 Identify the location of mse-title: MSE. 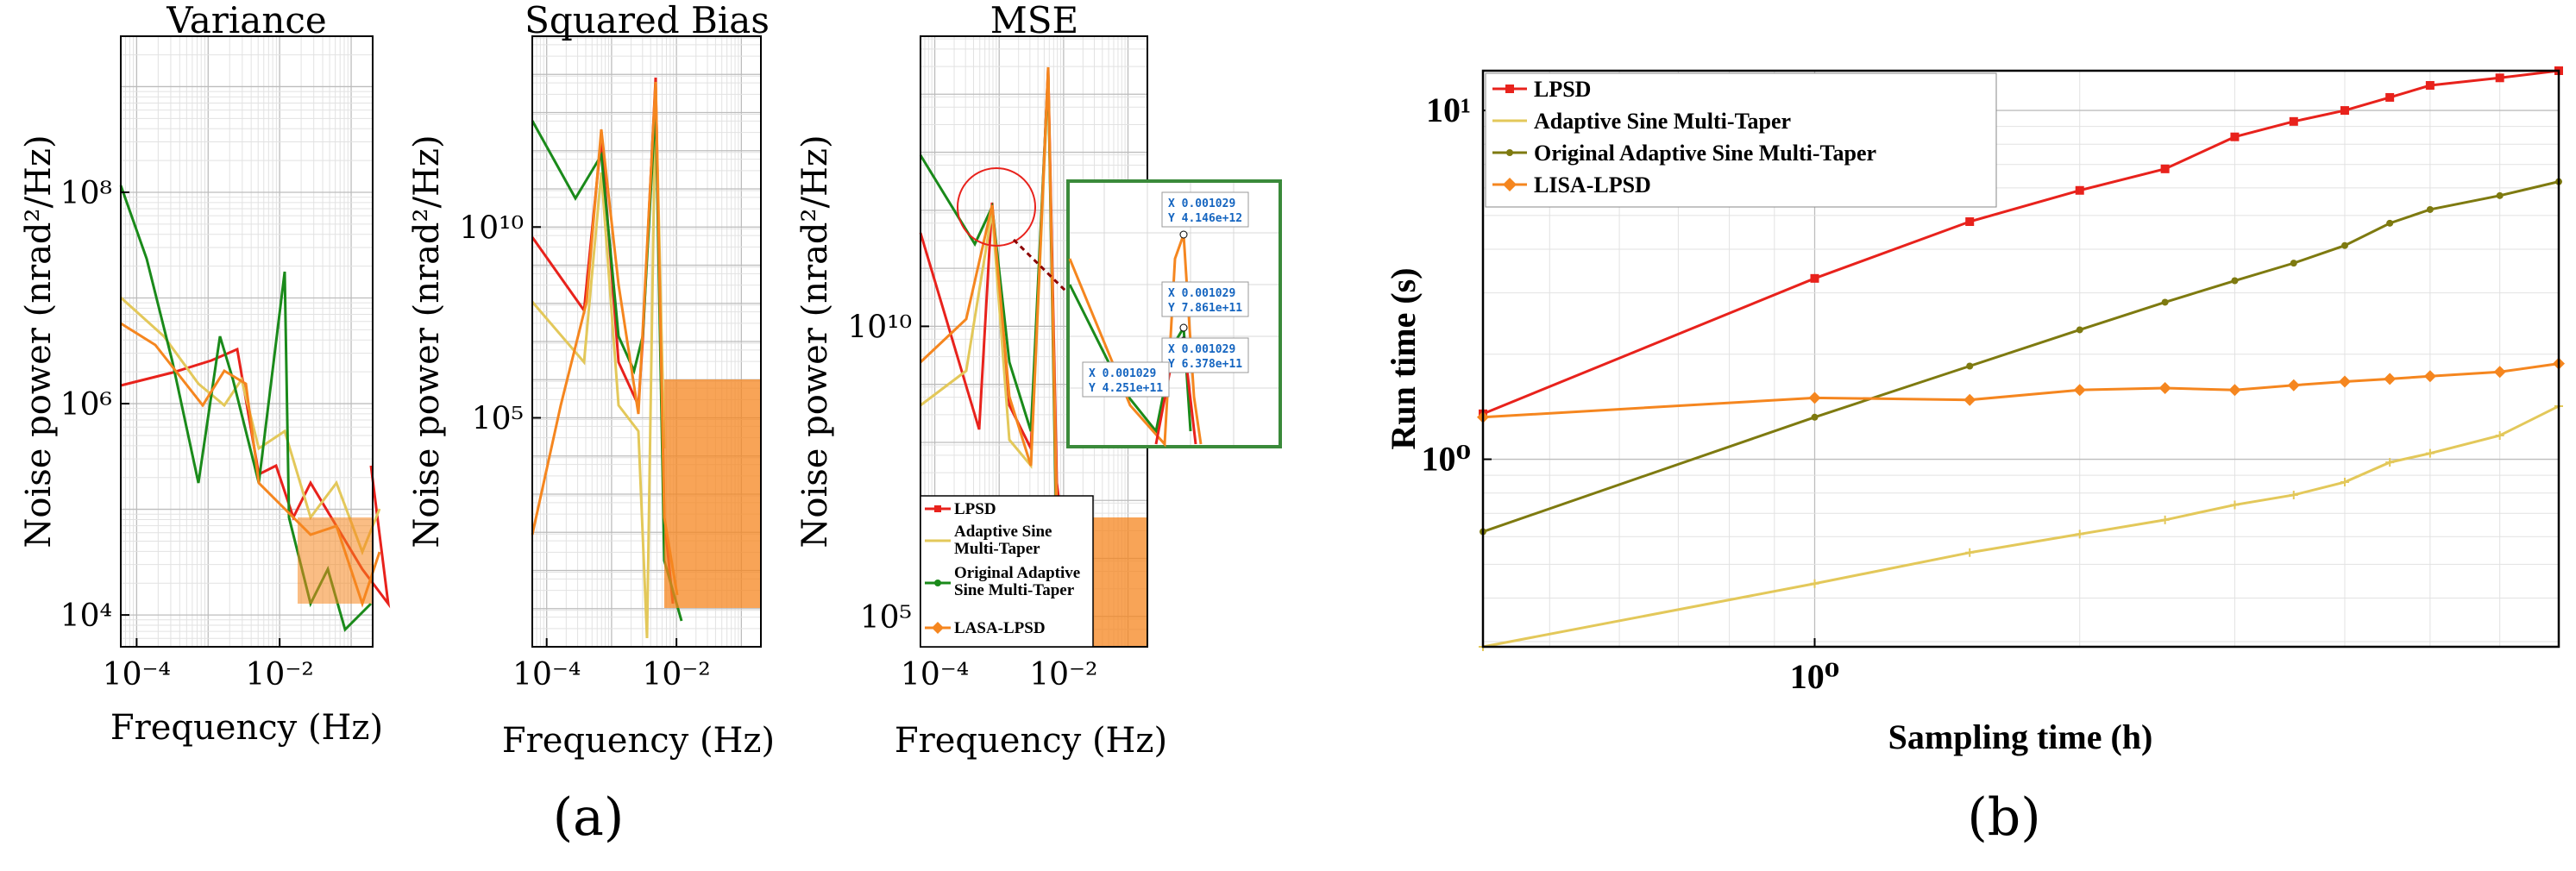
(1034, 20).